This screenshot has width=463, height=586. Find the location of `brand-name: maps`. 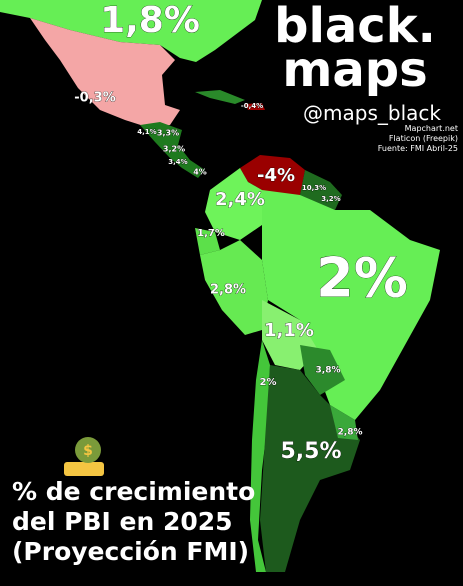

brand-name: maps is located at coordinates (354, 70).